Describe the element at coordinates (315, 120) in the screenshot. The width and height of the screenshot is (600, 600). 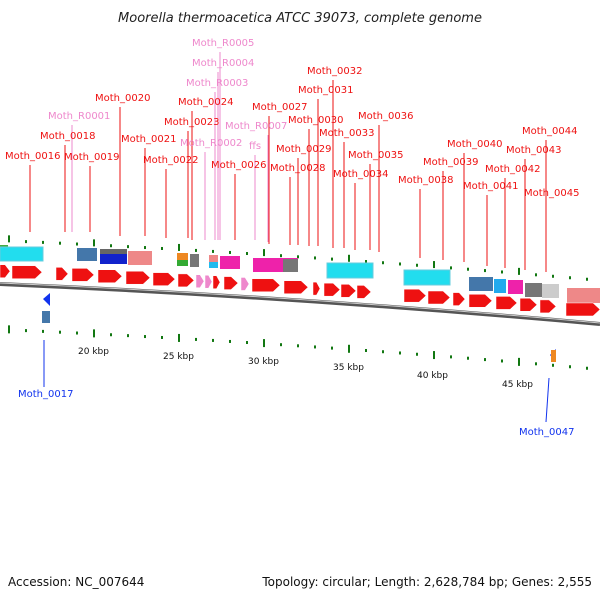
I see `label-moth-0030: Moth_0030` at that location.